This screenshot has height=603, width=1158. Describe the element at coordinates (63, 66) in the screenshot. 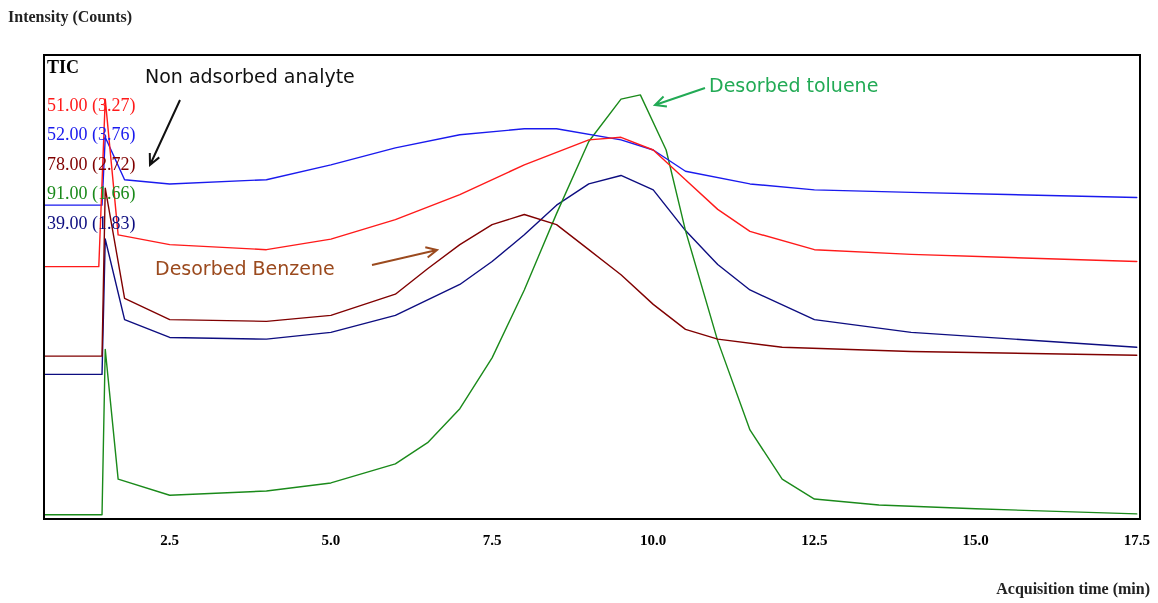

I see `legend-title: TIC` at that location.